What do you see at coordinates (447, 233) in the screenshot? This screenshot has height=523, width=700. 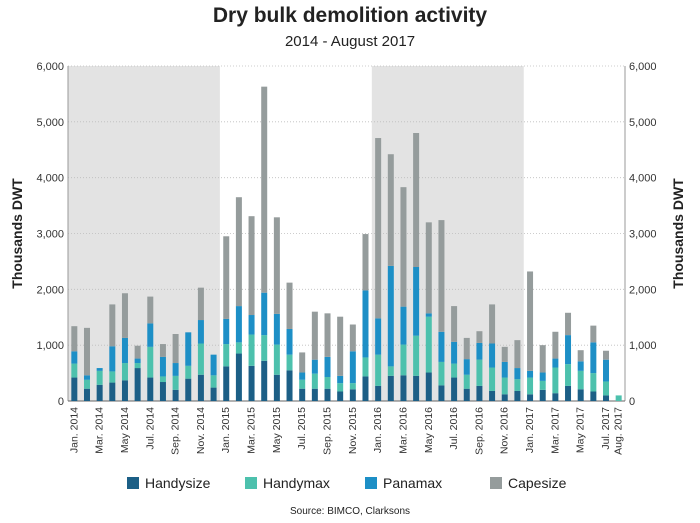 I see `shaded-band` at bounding box center [447, 233].